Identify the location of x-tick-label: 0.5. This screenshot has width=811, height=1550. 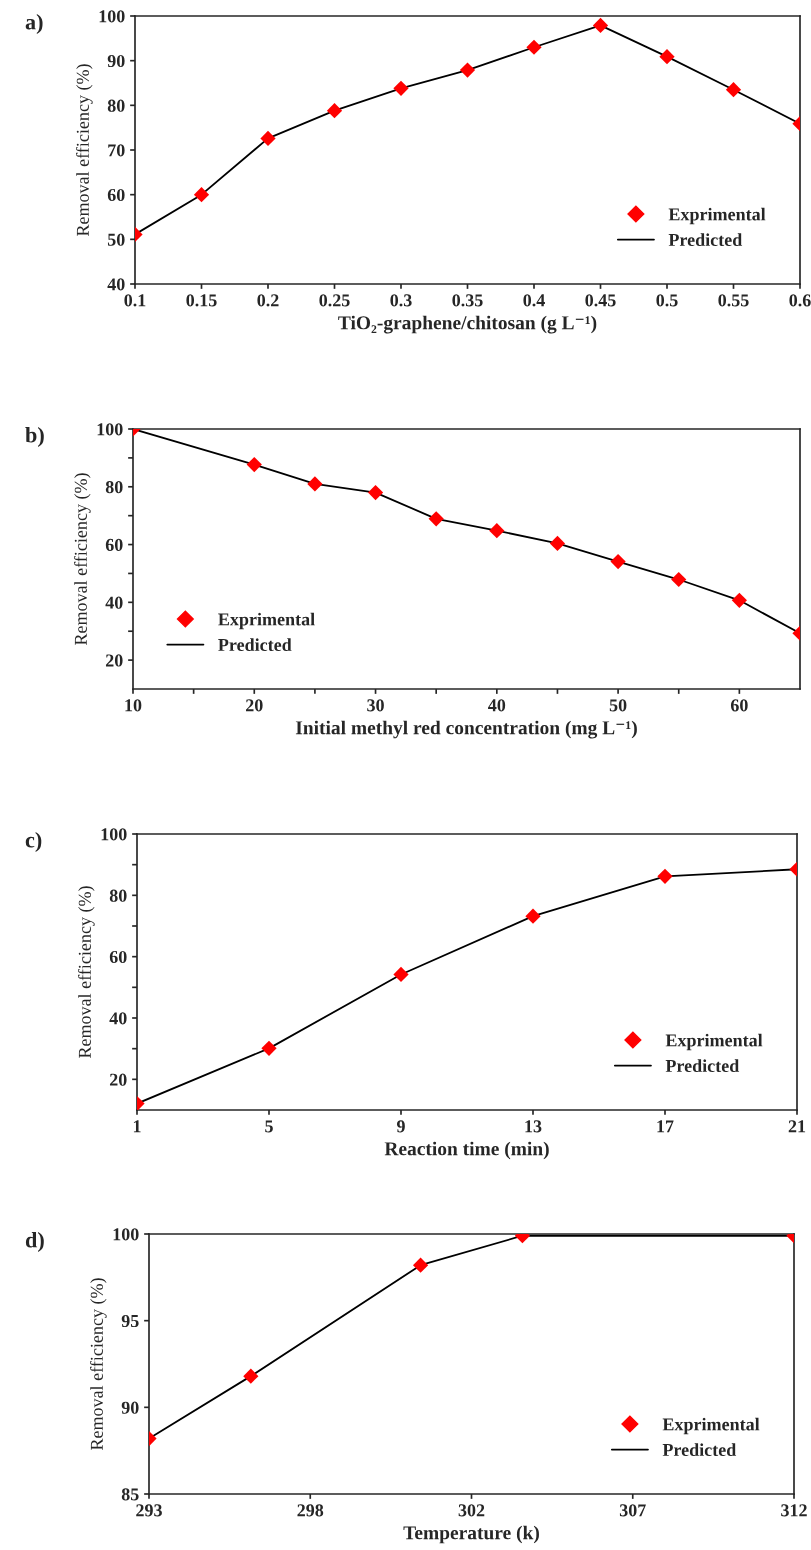
(667, 300).